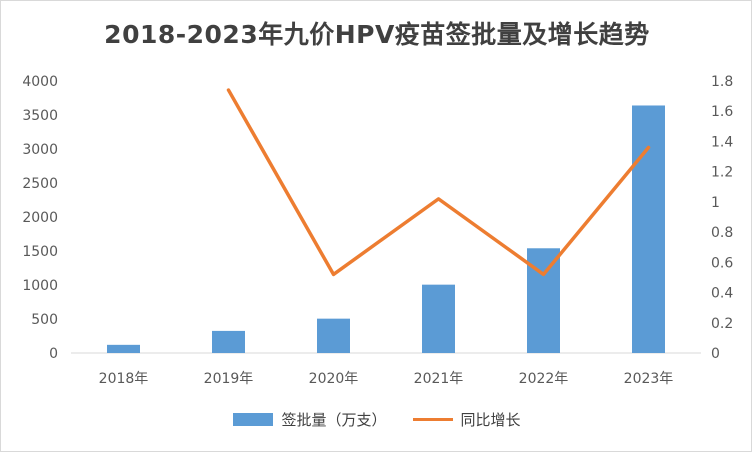 The image size is (752, 452). Describe the element at coordinates (53, 354) in the screenshot. I see `left-tick-label: 0` at that location.